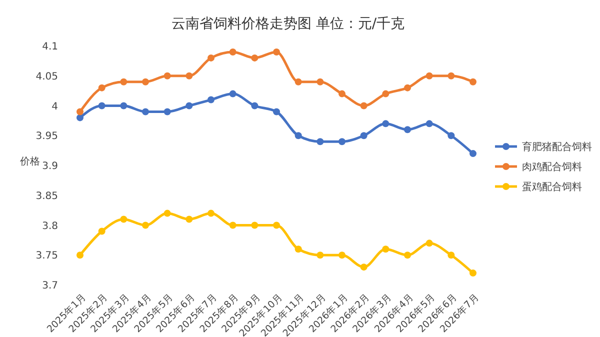  I want to click on y-axis-title: 价格, so click(29, 162).